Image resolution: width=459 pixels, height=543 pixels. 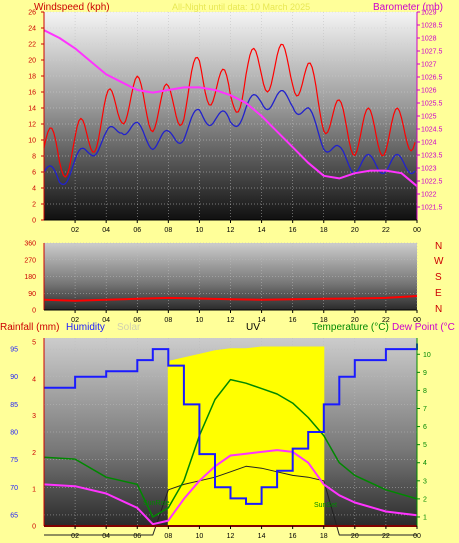 What do you see at coordinates (14, 377) in the screenshot?
I see `humidity-tick-label: 90` at bounding box center [14, 377].